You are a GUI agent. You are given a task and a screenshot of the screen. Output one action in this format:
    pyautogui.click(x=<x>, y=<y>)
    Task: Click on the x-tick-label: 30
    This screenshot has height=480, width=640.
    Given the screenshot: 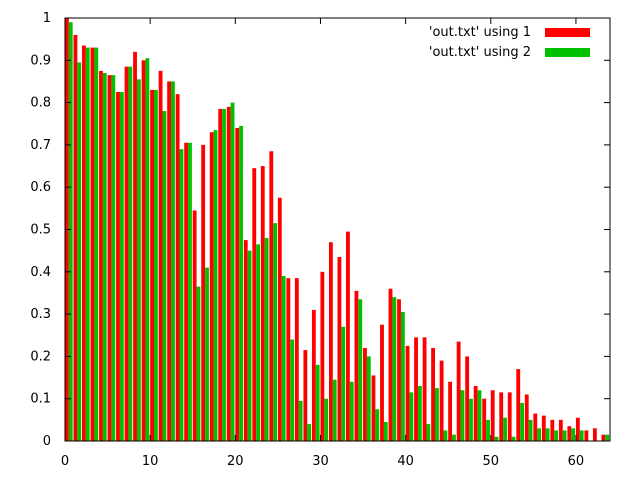 What is the action you would take?
    pyautogui.click(x=320, y=461)
    